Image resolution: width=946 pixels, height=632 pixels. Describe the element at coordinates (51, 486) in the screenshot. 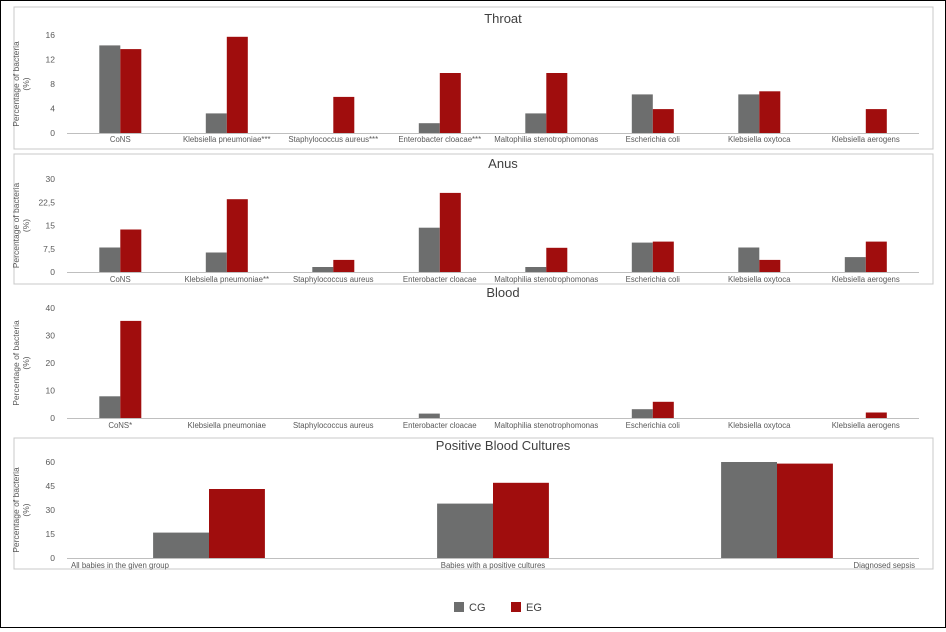

I see `y-tick-label: 45` at that location.